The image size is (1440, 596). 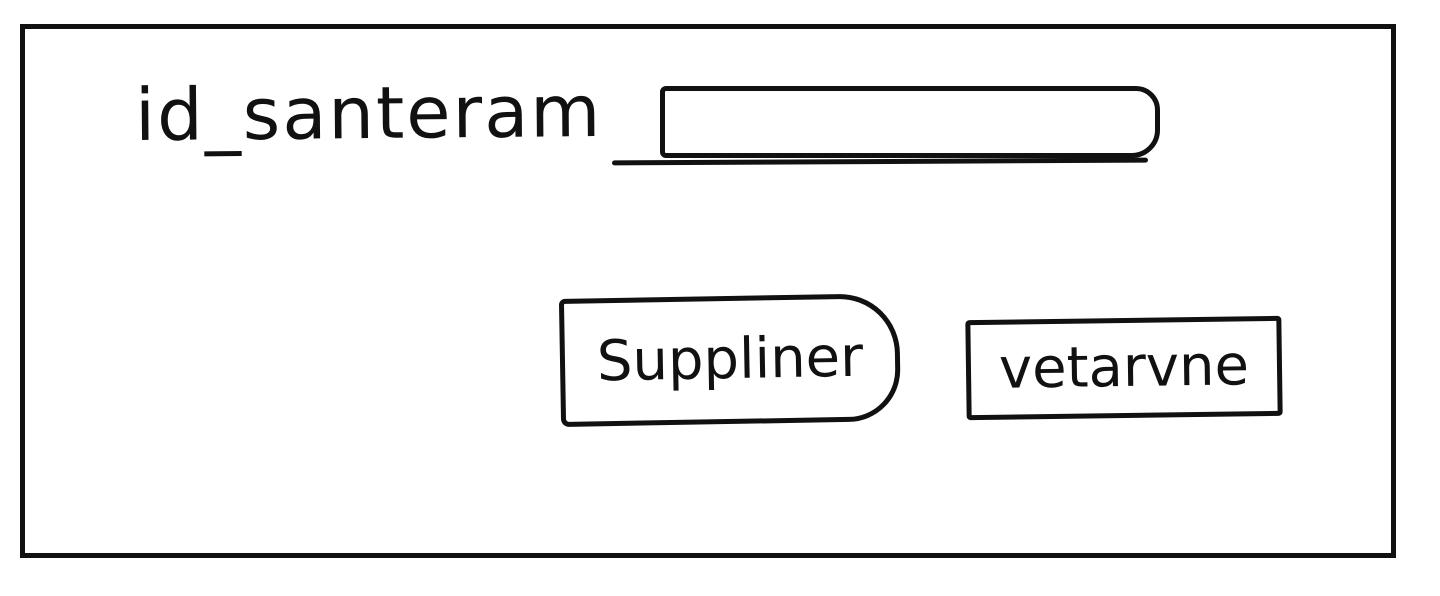 What do you see at coordinates (910, 122) in the screenshot?
I see `santeram-input` at bounding box center [910, 122].